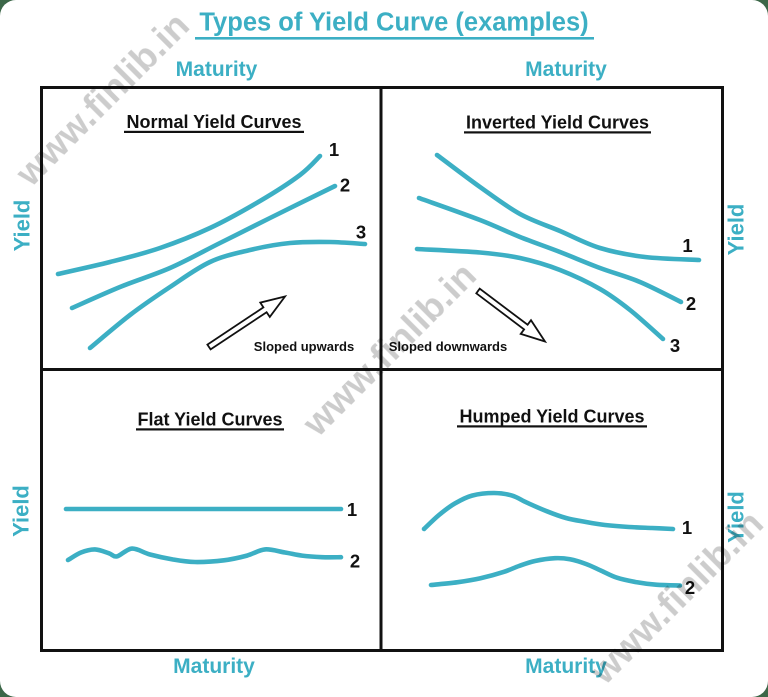 The width and height of the screenshot is (768, 697). Describe the element at coordinates (448, 346) in the screenshot. I see `svg-text: Sloped downwards` at that location.